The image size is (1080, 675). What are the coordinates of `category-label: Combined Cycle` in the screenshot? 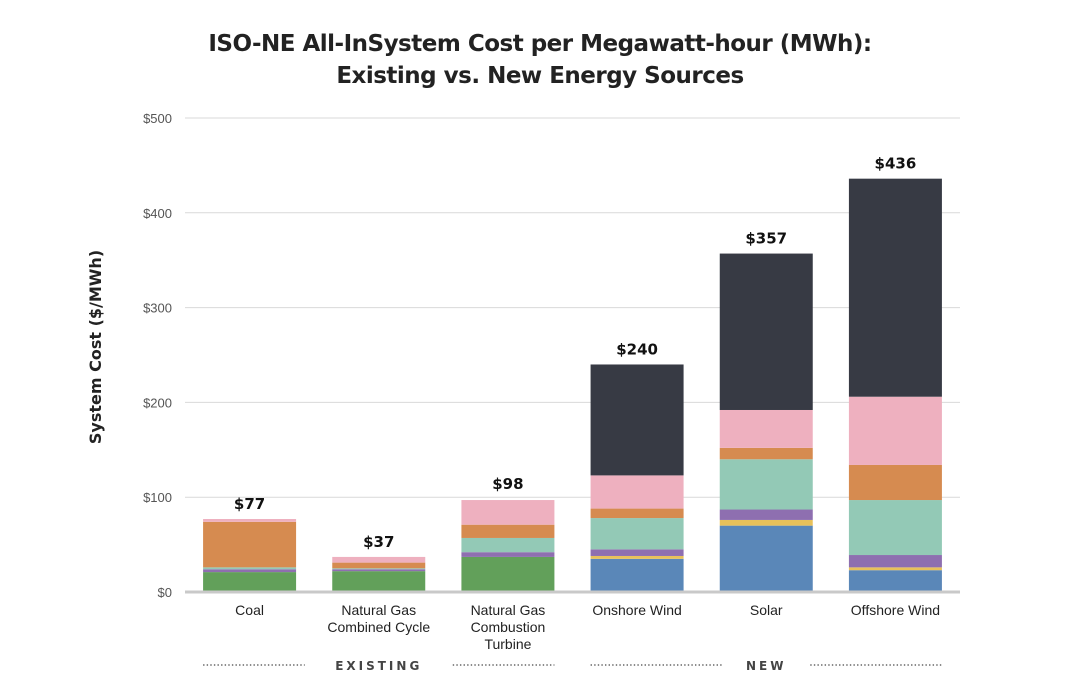 It's located at (378, 627).